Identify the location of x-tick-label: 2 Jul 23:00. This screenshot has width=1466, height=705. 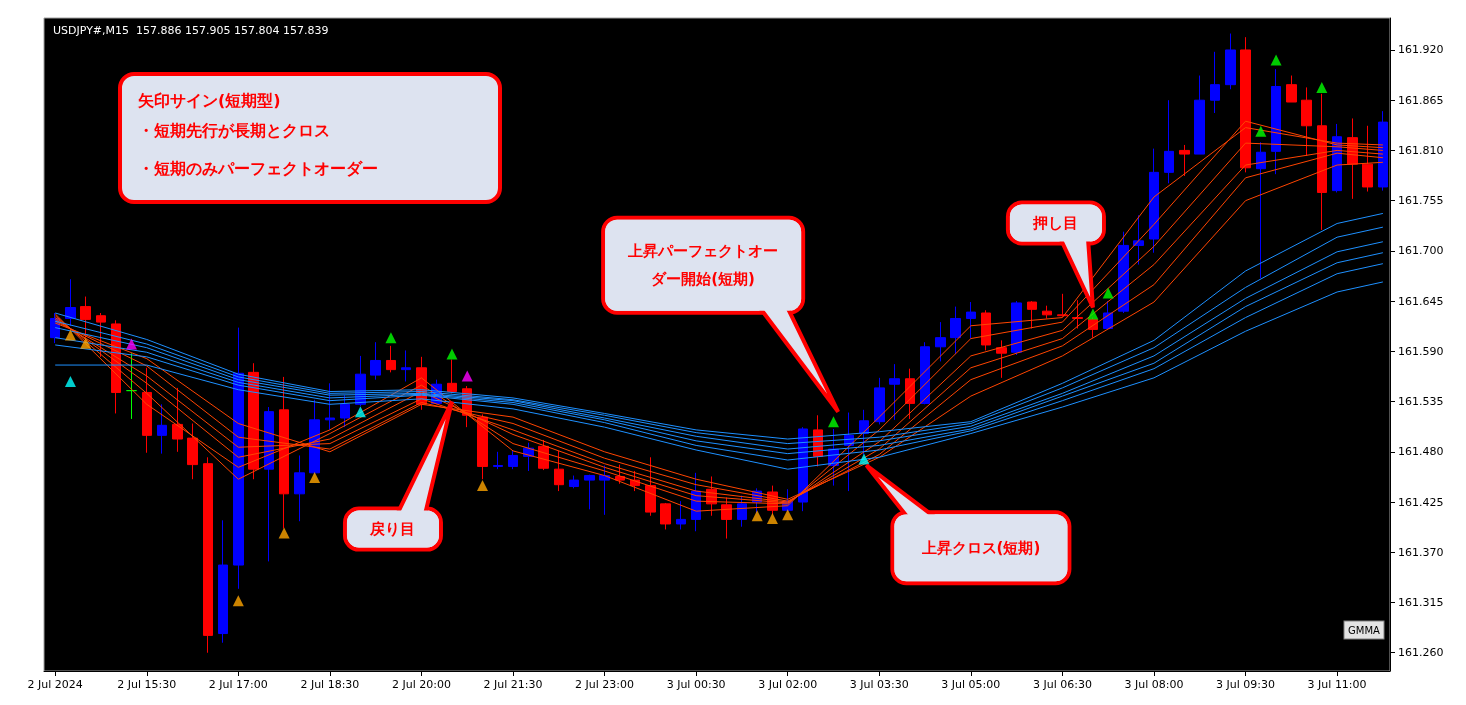
(605, 684).